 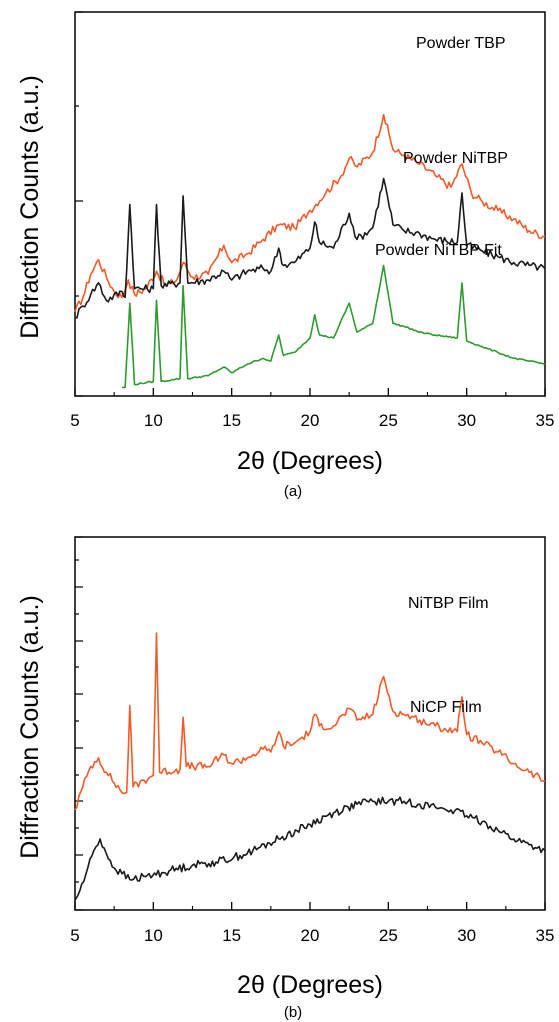 I want to click on y-ticks-b, so click(x=79, y=723).